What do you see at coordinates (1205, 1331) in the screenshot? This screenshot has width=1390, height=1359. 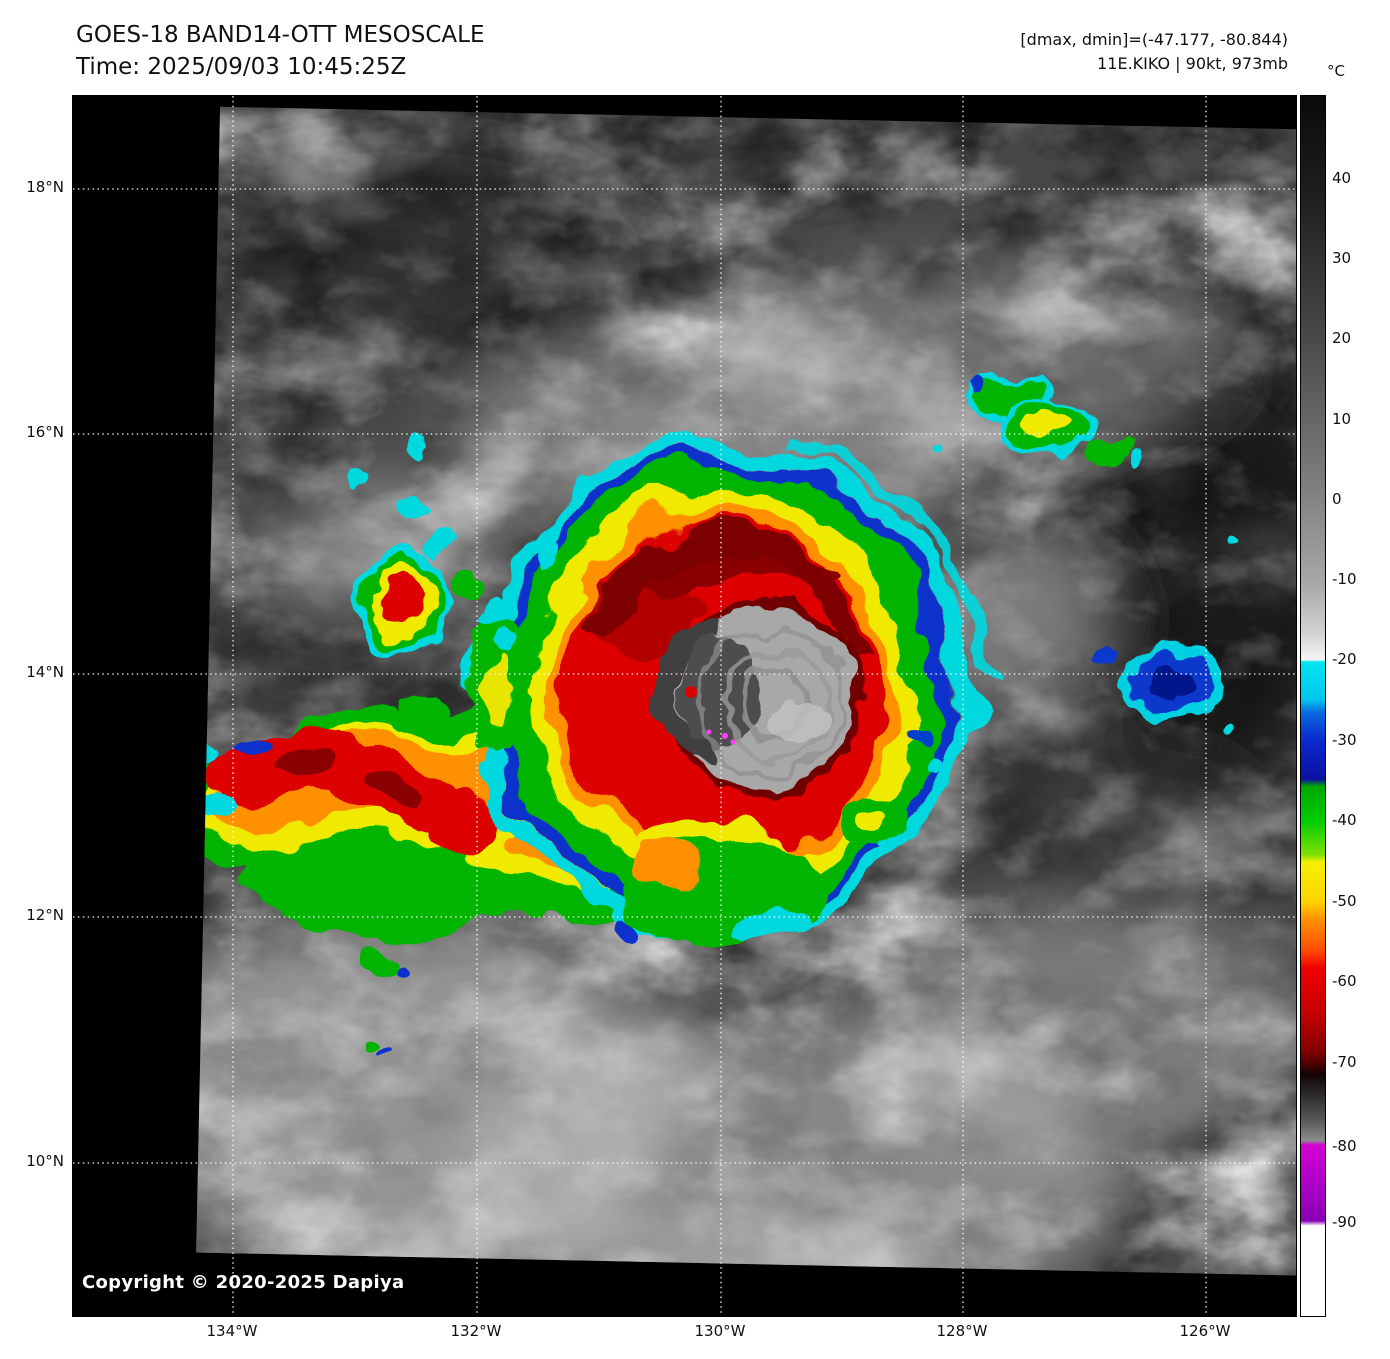 I see `lon-tick-126w: 126°W` at bounding box center [1205, 1331].